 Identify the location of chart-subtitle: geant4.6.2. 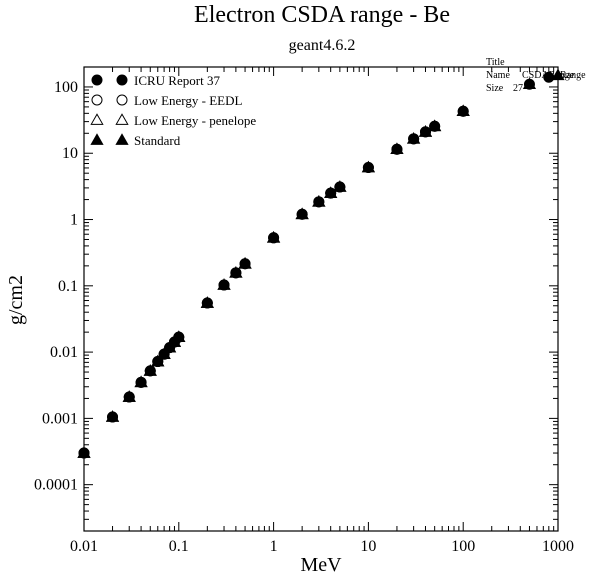
(322, 45).